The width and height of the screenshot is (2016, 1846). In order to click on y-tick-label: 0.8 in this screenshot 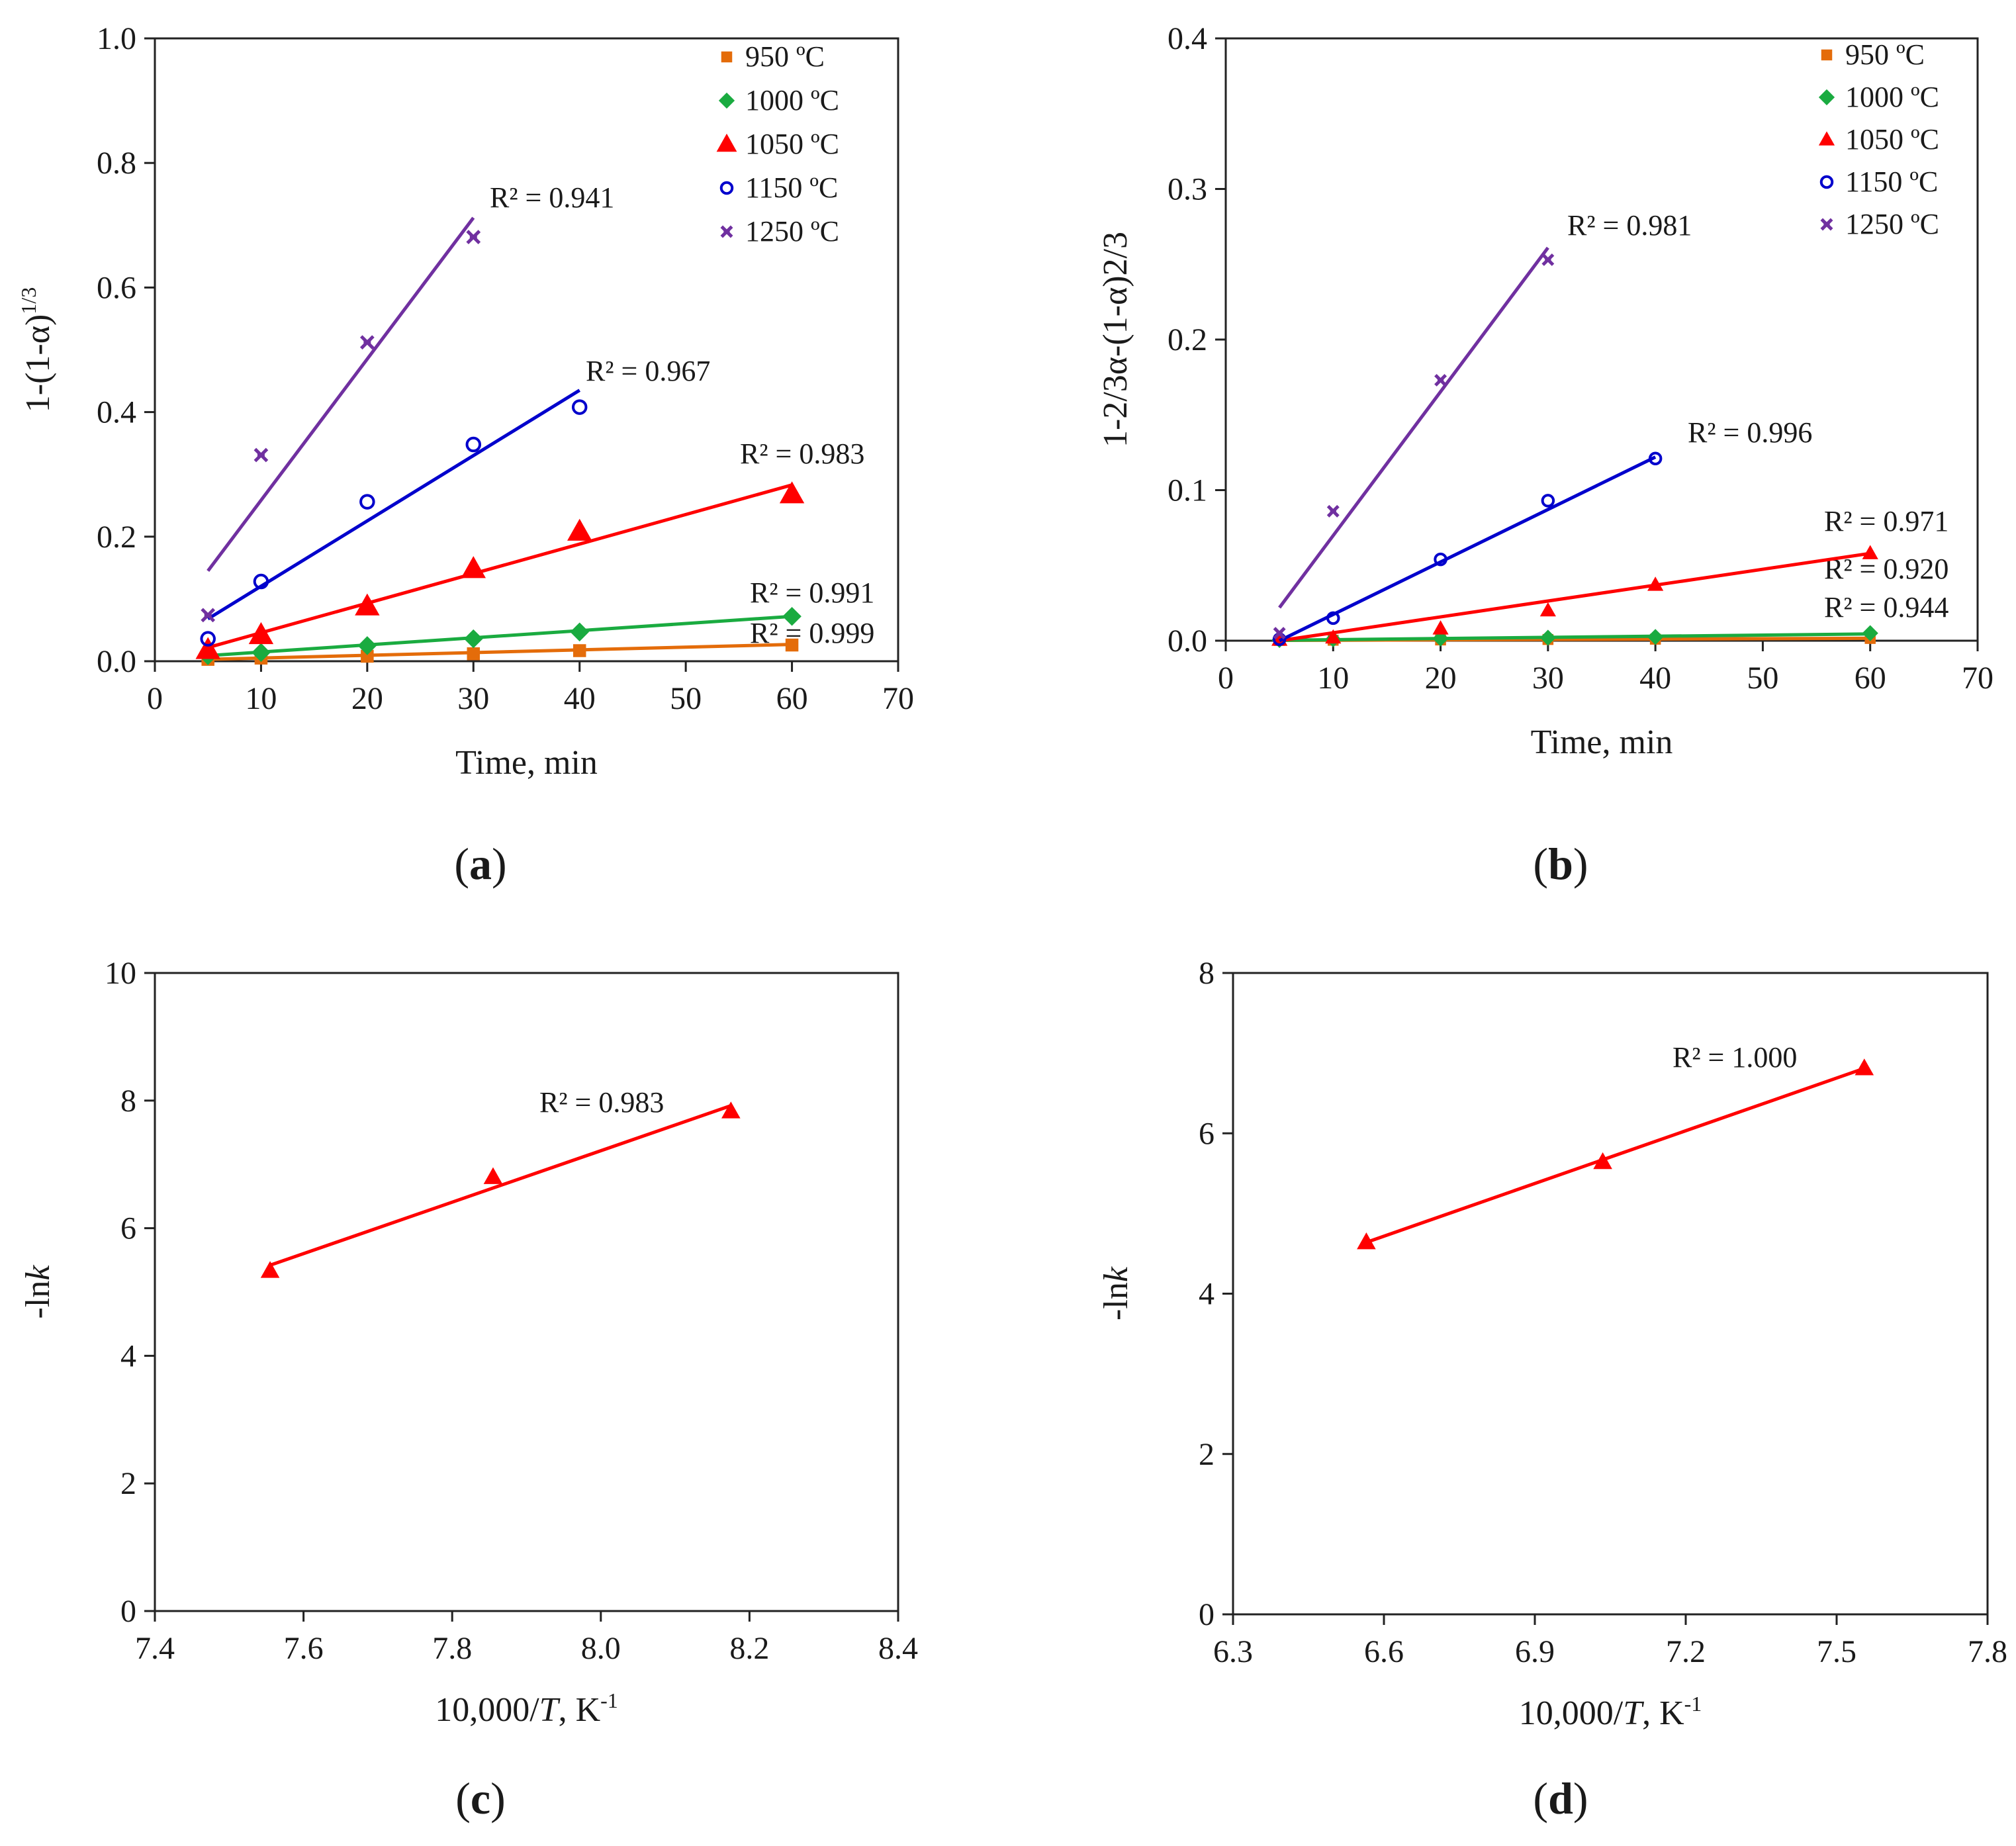, I will do `click(116, 163)`.